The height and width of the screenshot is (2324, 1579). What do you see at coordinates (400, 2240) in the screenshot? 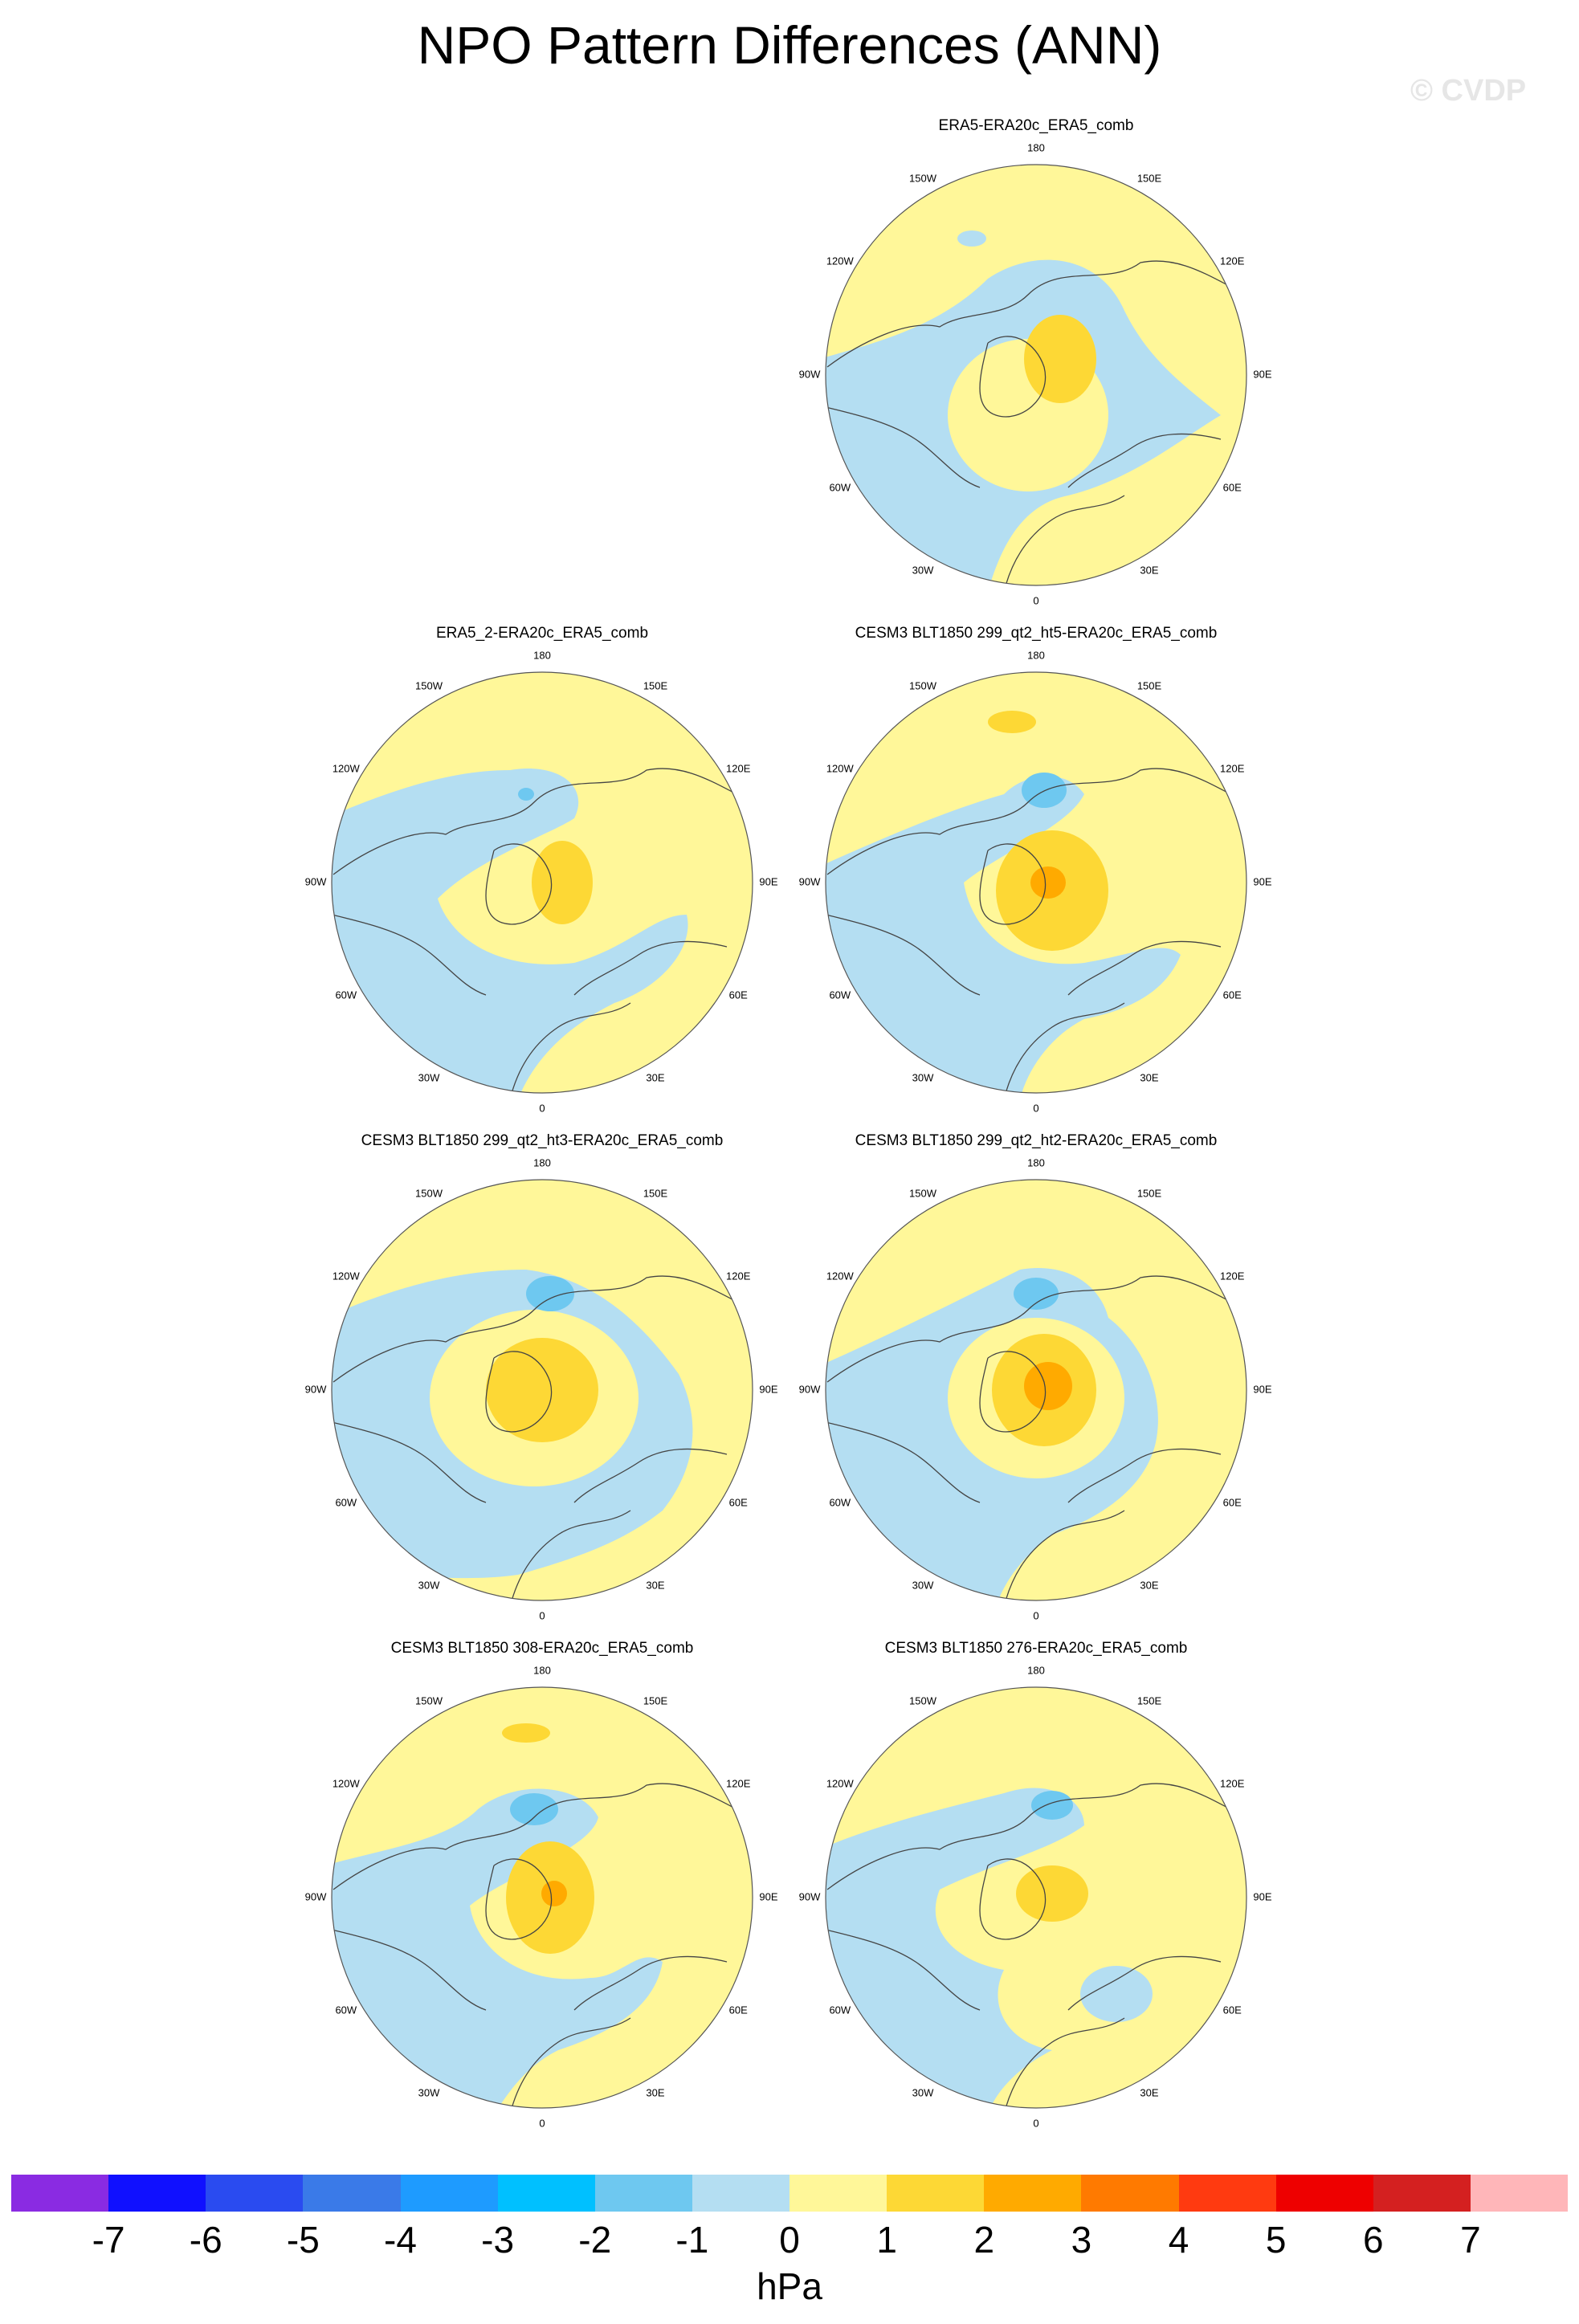
I see `colorbar-tick-label: -4` at bounding box center [400, 2240].